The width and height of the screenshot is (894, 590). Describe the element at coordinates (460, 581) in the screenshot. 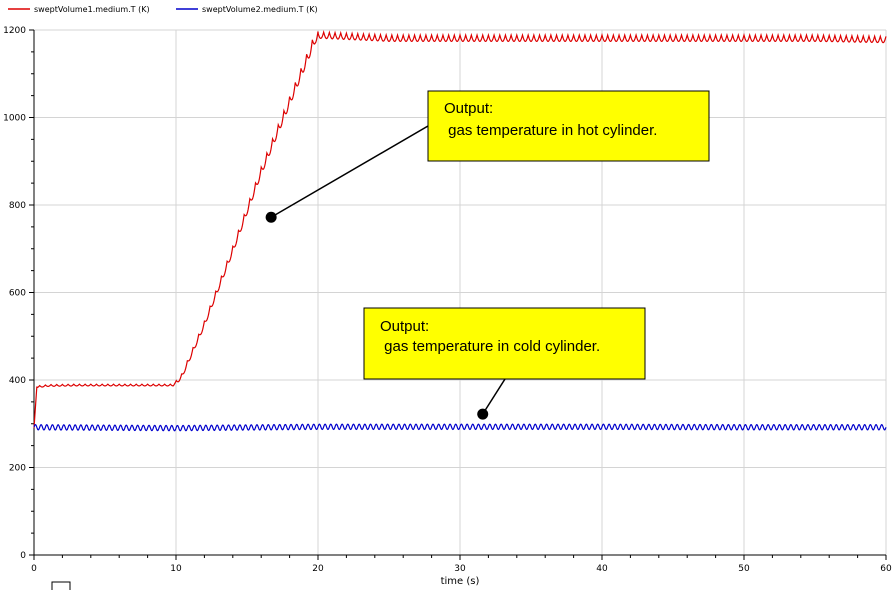

I see `x-axis-label: time (s)` at that location.